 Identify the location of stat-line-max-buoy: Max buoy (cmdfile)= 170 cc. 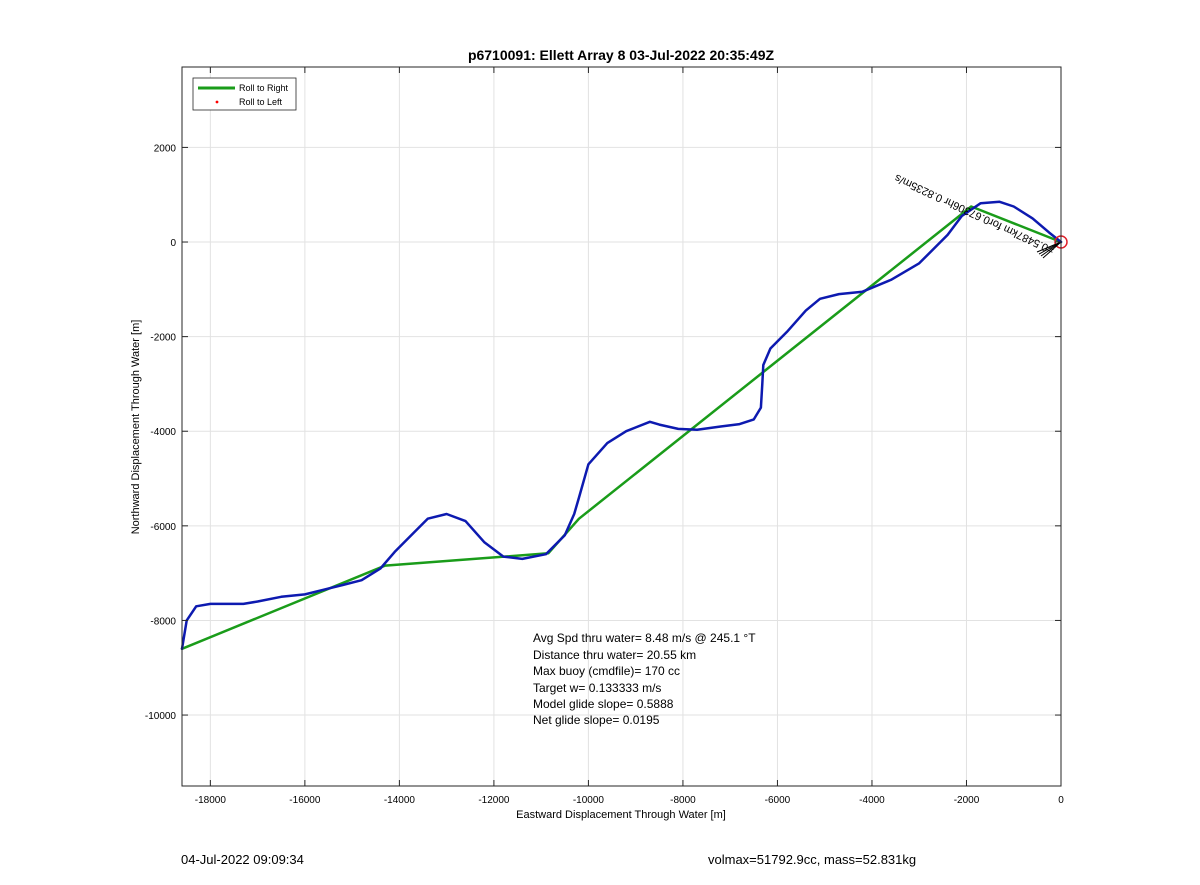
(606, 671).